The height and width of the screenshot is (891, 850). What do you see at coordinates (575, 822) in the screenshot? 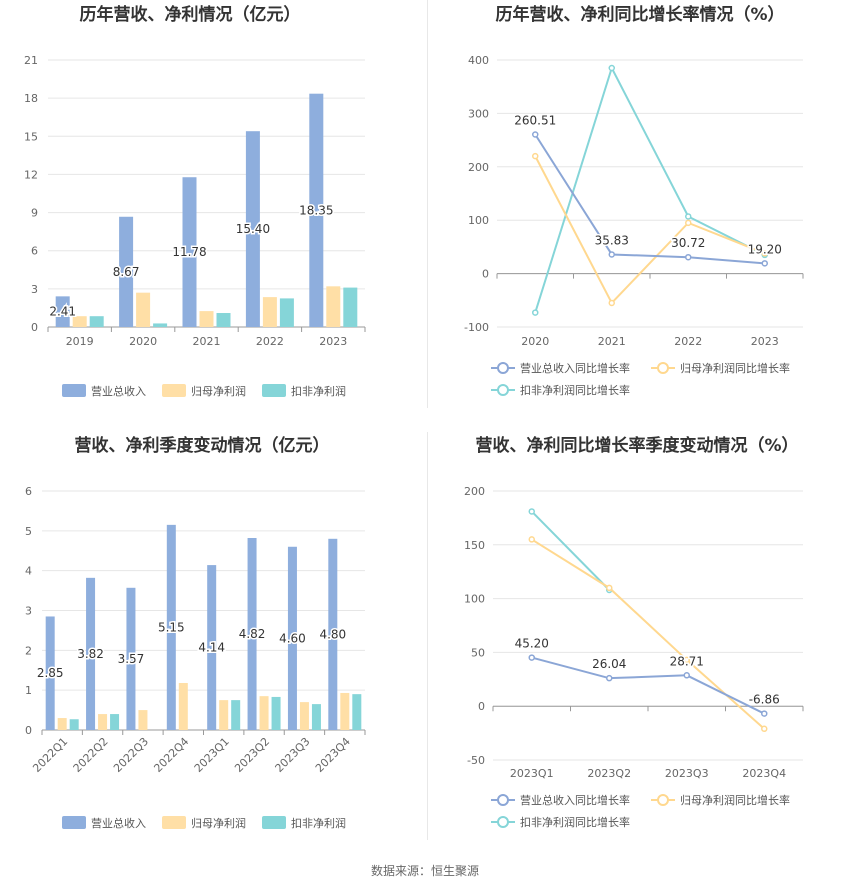
I see `legend-label: 扣非净利润同比增长率` at bounding box center [575, 822].